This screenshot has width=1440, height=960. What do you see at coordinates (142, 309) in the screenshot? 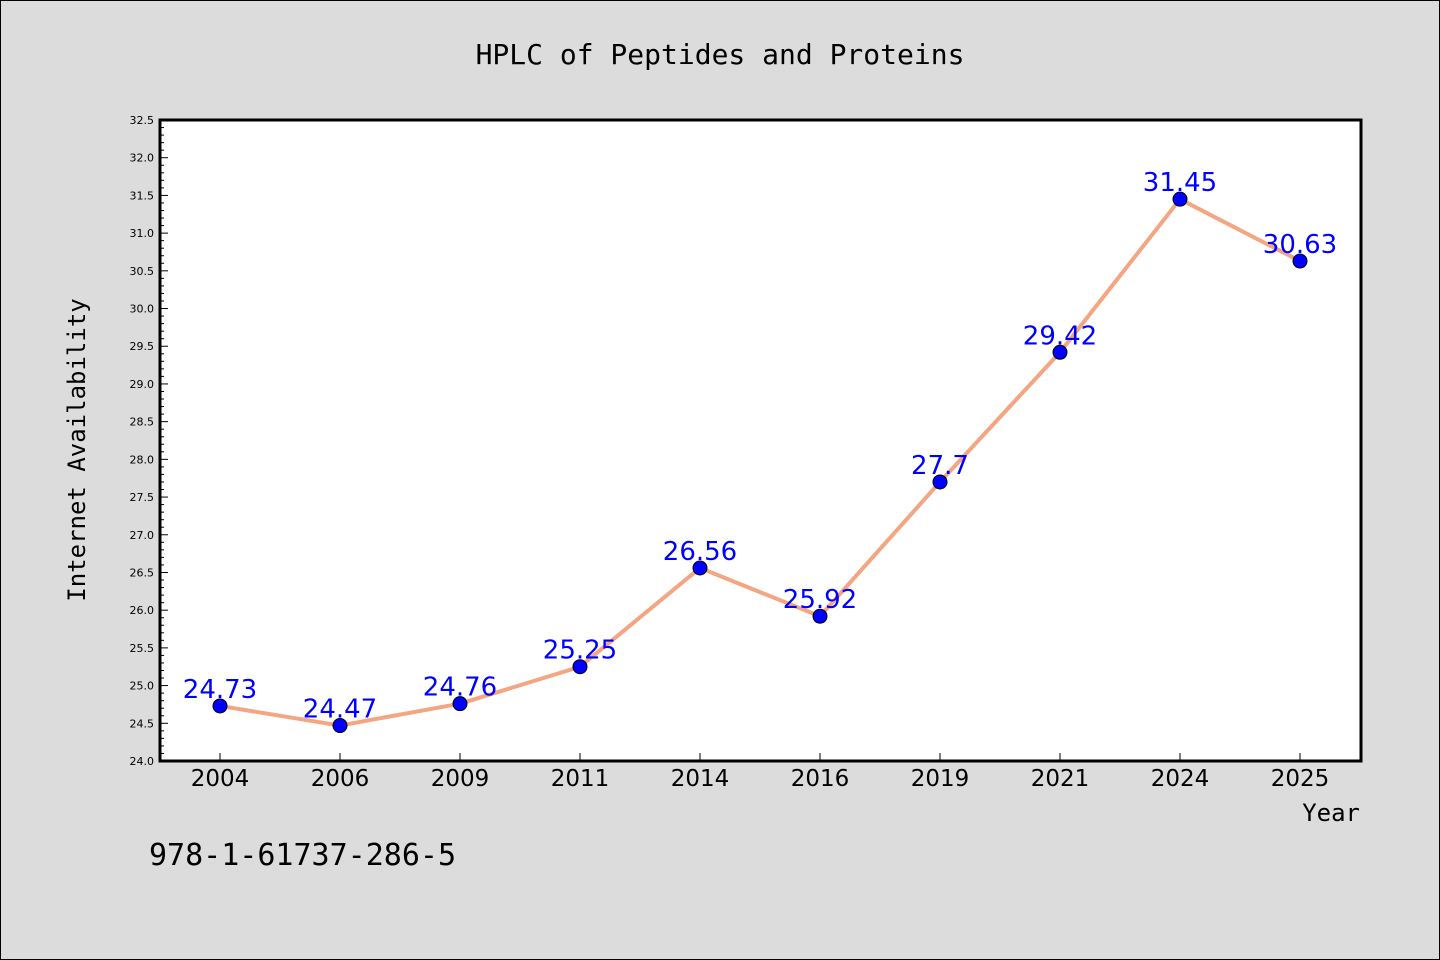
I see `y-tick-label: 30.0` at bounding box center [142, 309].